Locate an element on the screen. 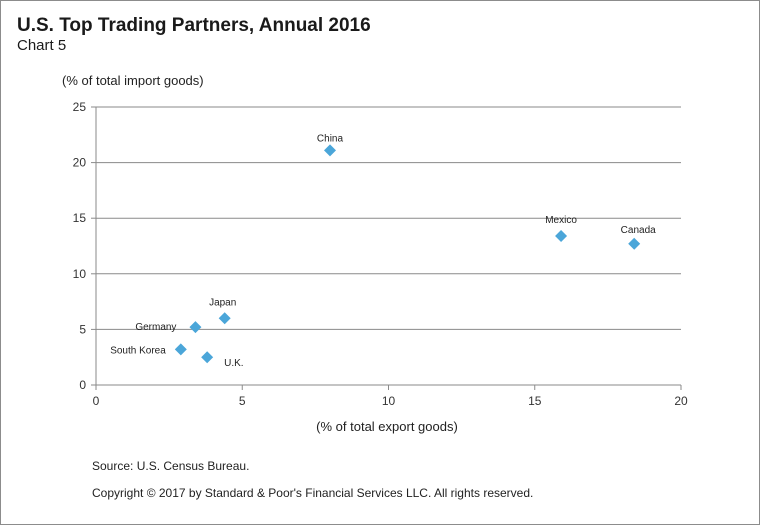  source-note: Source: U.S. Census Bureau. is located at coordinates (171, 466).